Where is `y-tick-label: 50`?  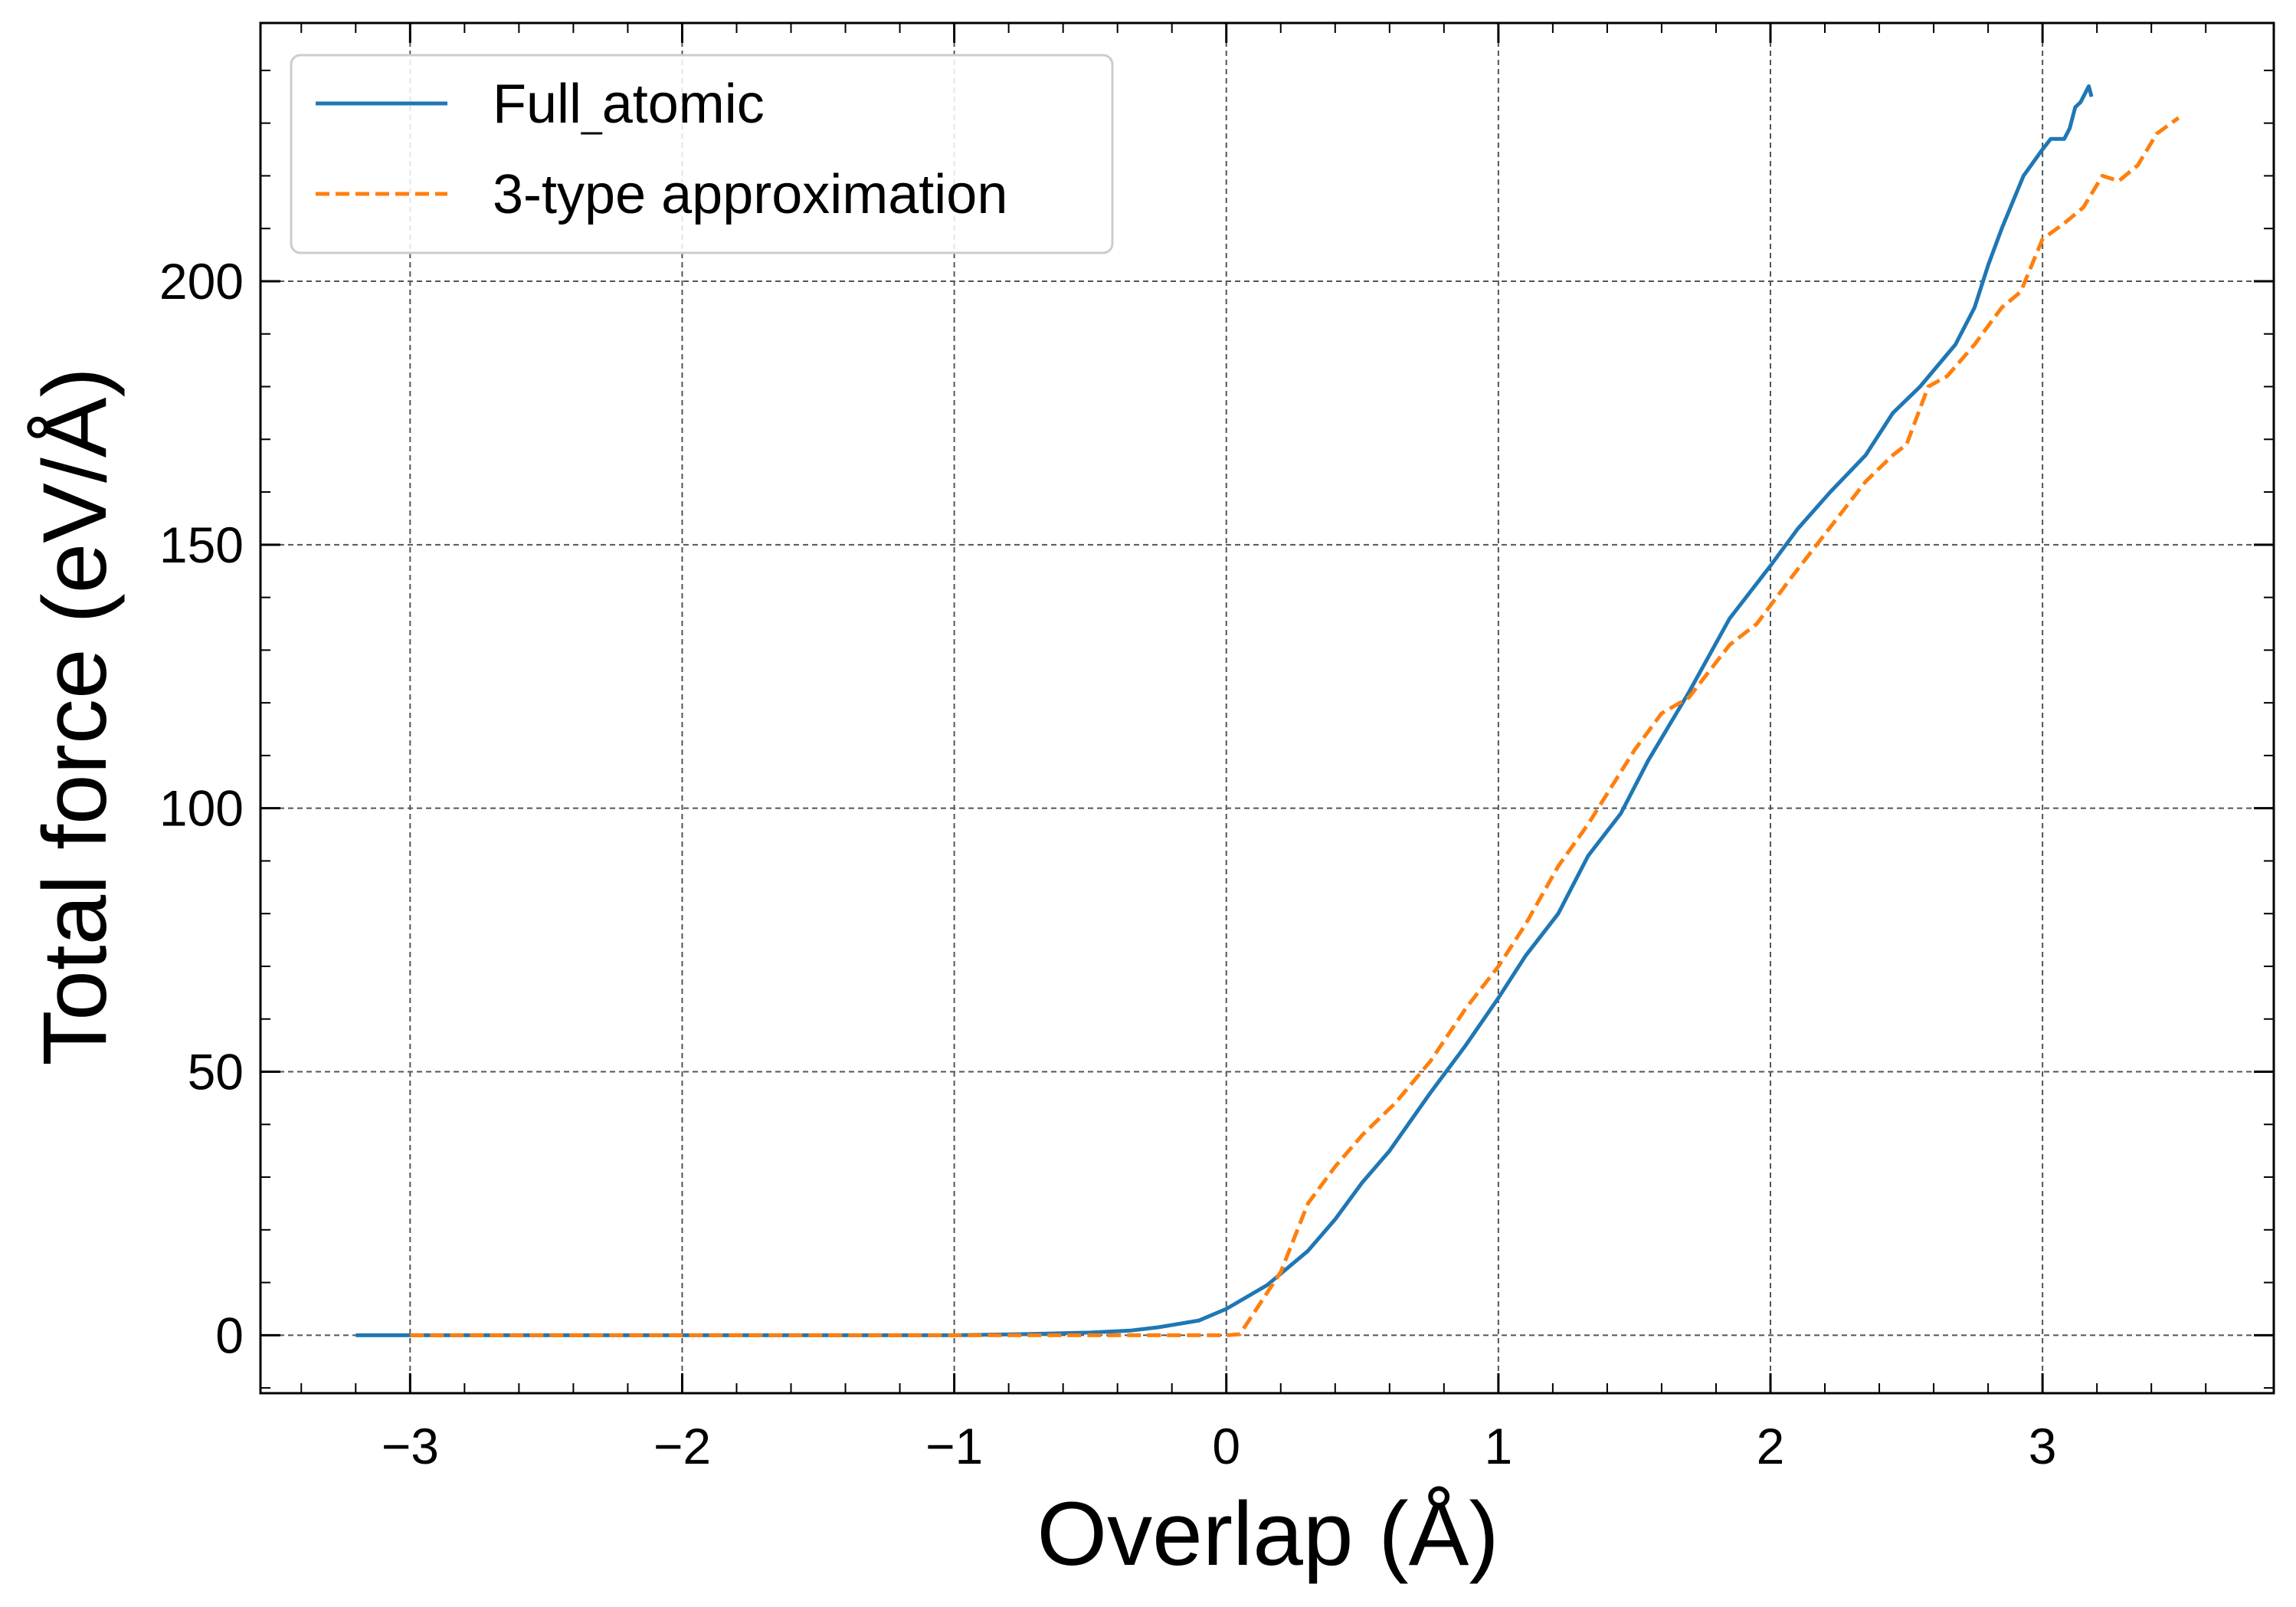
y-tick-label: 50 is located at coordinates (216, 1072).